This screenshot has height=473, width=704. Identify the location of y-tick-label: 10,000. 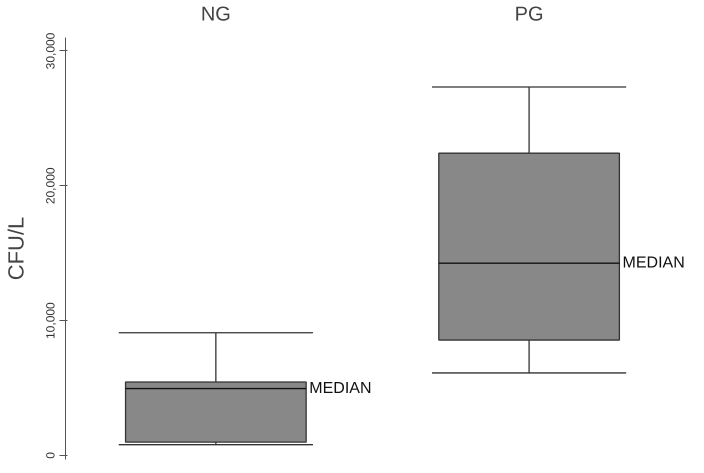
(51, 320).